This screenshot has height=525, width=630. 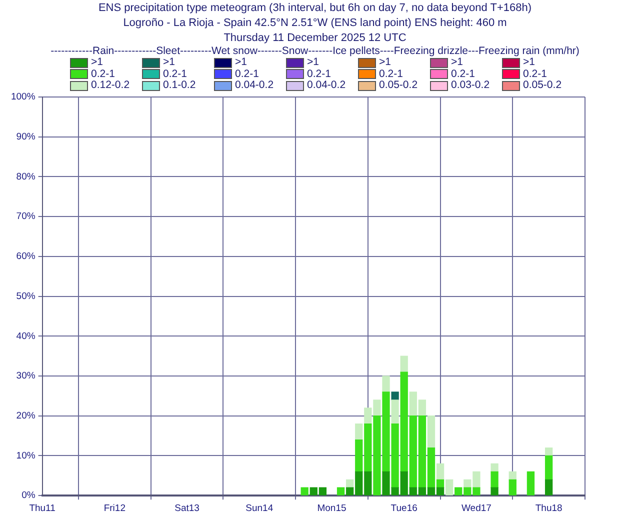 What do you see at coordinates (260, 508) in the screenshot?
I see `x-tick-label: Sun14` at bounding box center [260, 508].